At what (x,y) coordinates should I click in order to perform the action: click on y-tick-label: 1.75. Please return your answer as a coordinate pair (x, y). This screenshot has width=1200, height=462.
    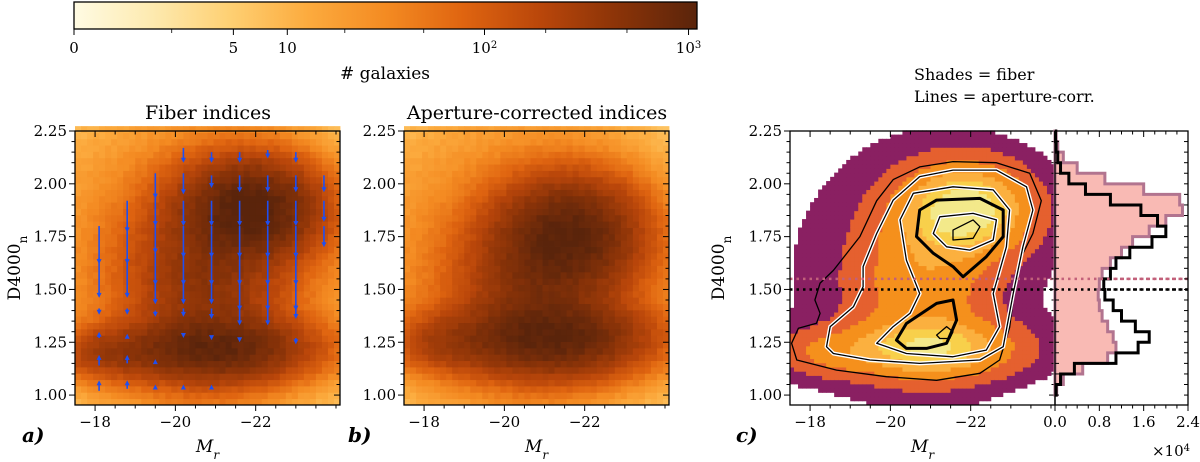
    Looking at the image, I should click on (379, 237).